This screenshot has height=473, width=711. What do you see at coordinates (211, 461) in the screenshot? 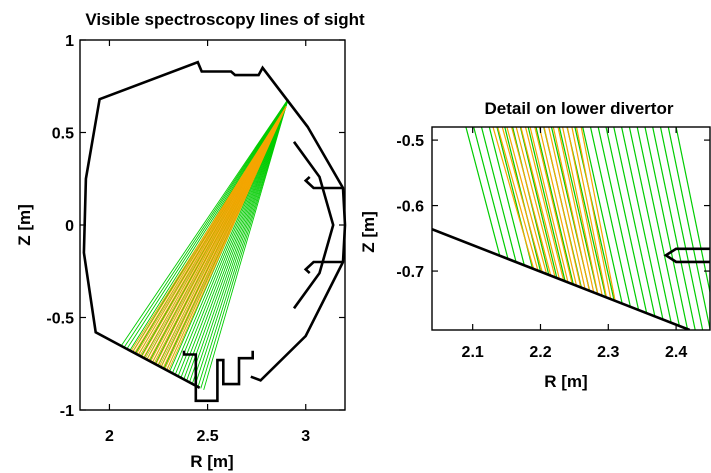
I see `left-xlabel: R [m]` at bounding box center [211, 461].